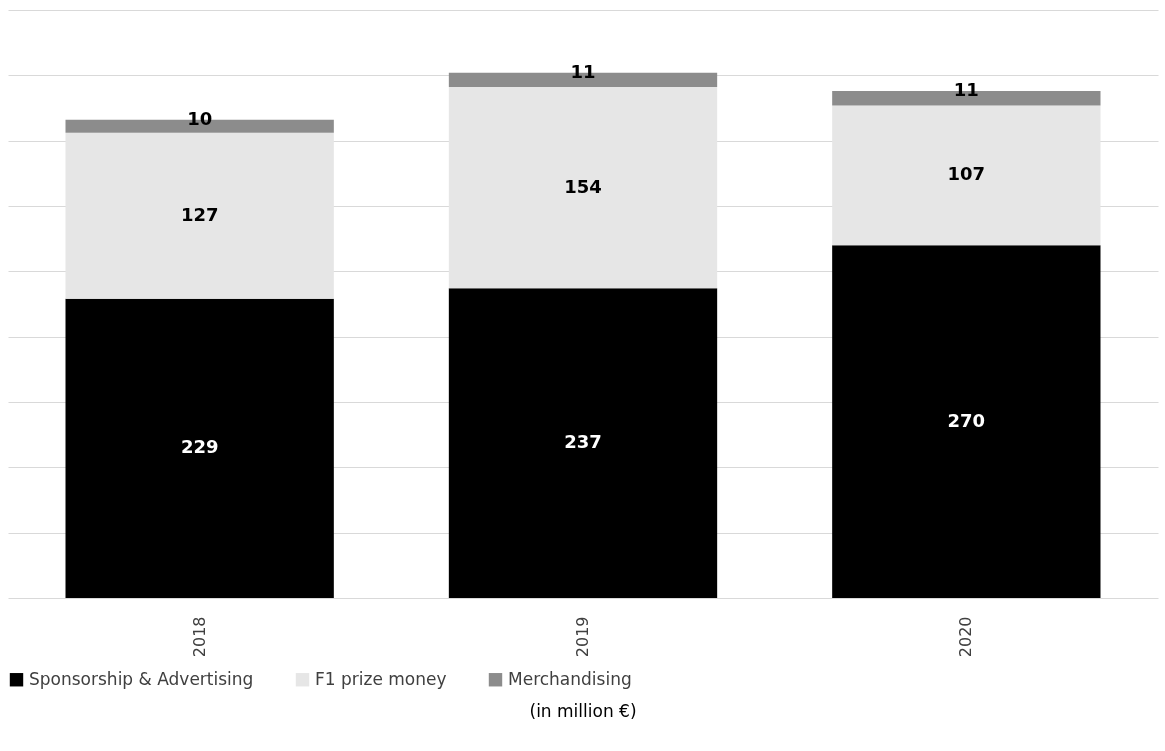 The image size is (1165, 751). I want to click on data-label: 127, so click(199, 214).